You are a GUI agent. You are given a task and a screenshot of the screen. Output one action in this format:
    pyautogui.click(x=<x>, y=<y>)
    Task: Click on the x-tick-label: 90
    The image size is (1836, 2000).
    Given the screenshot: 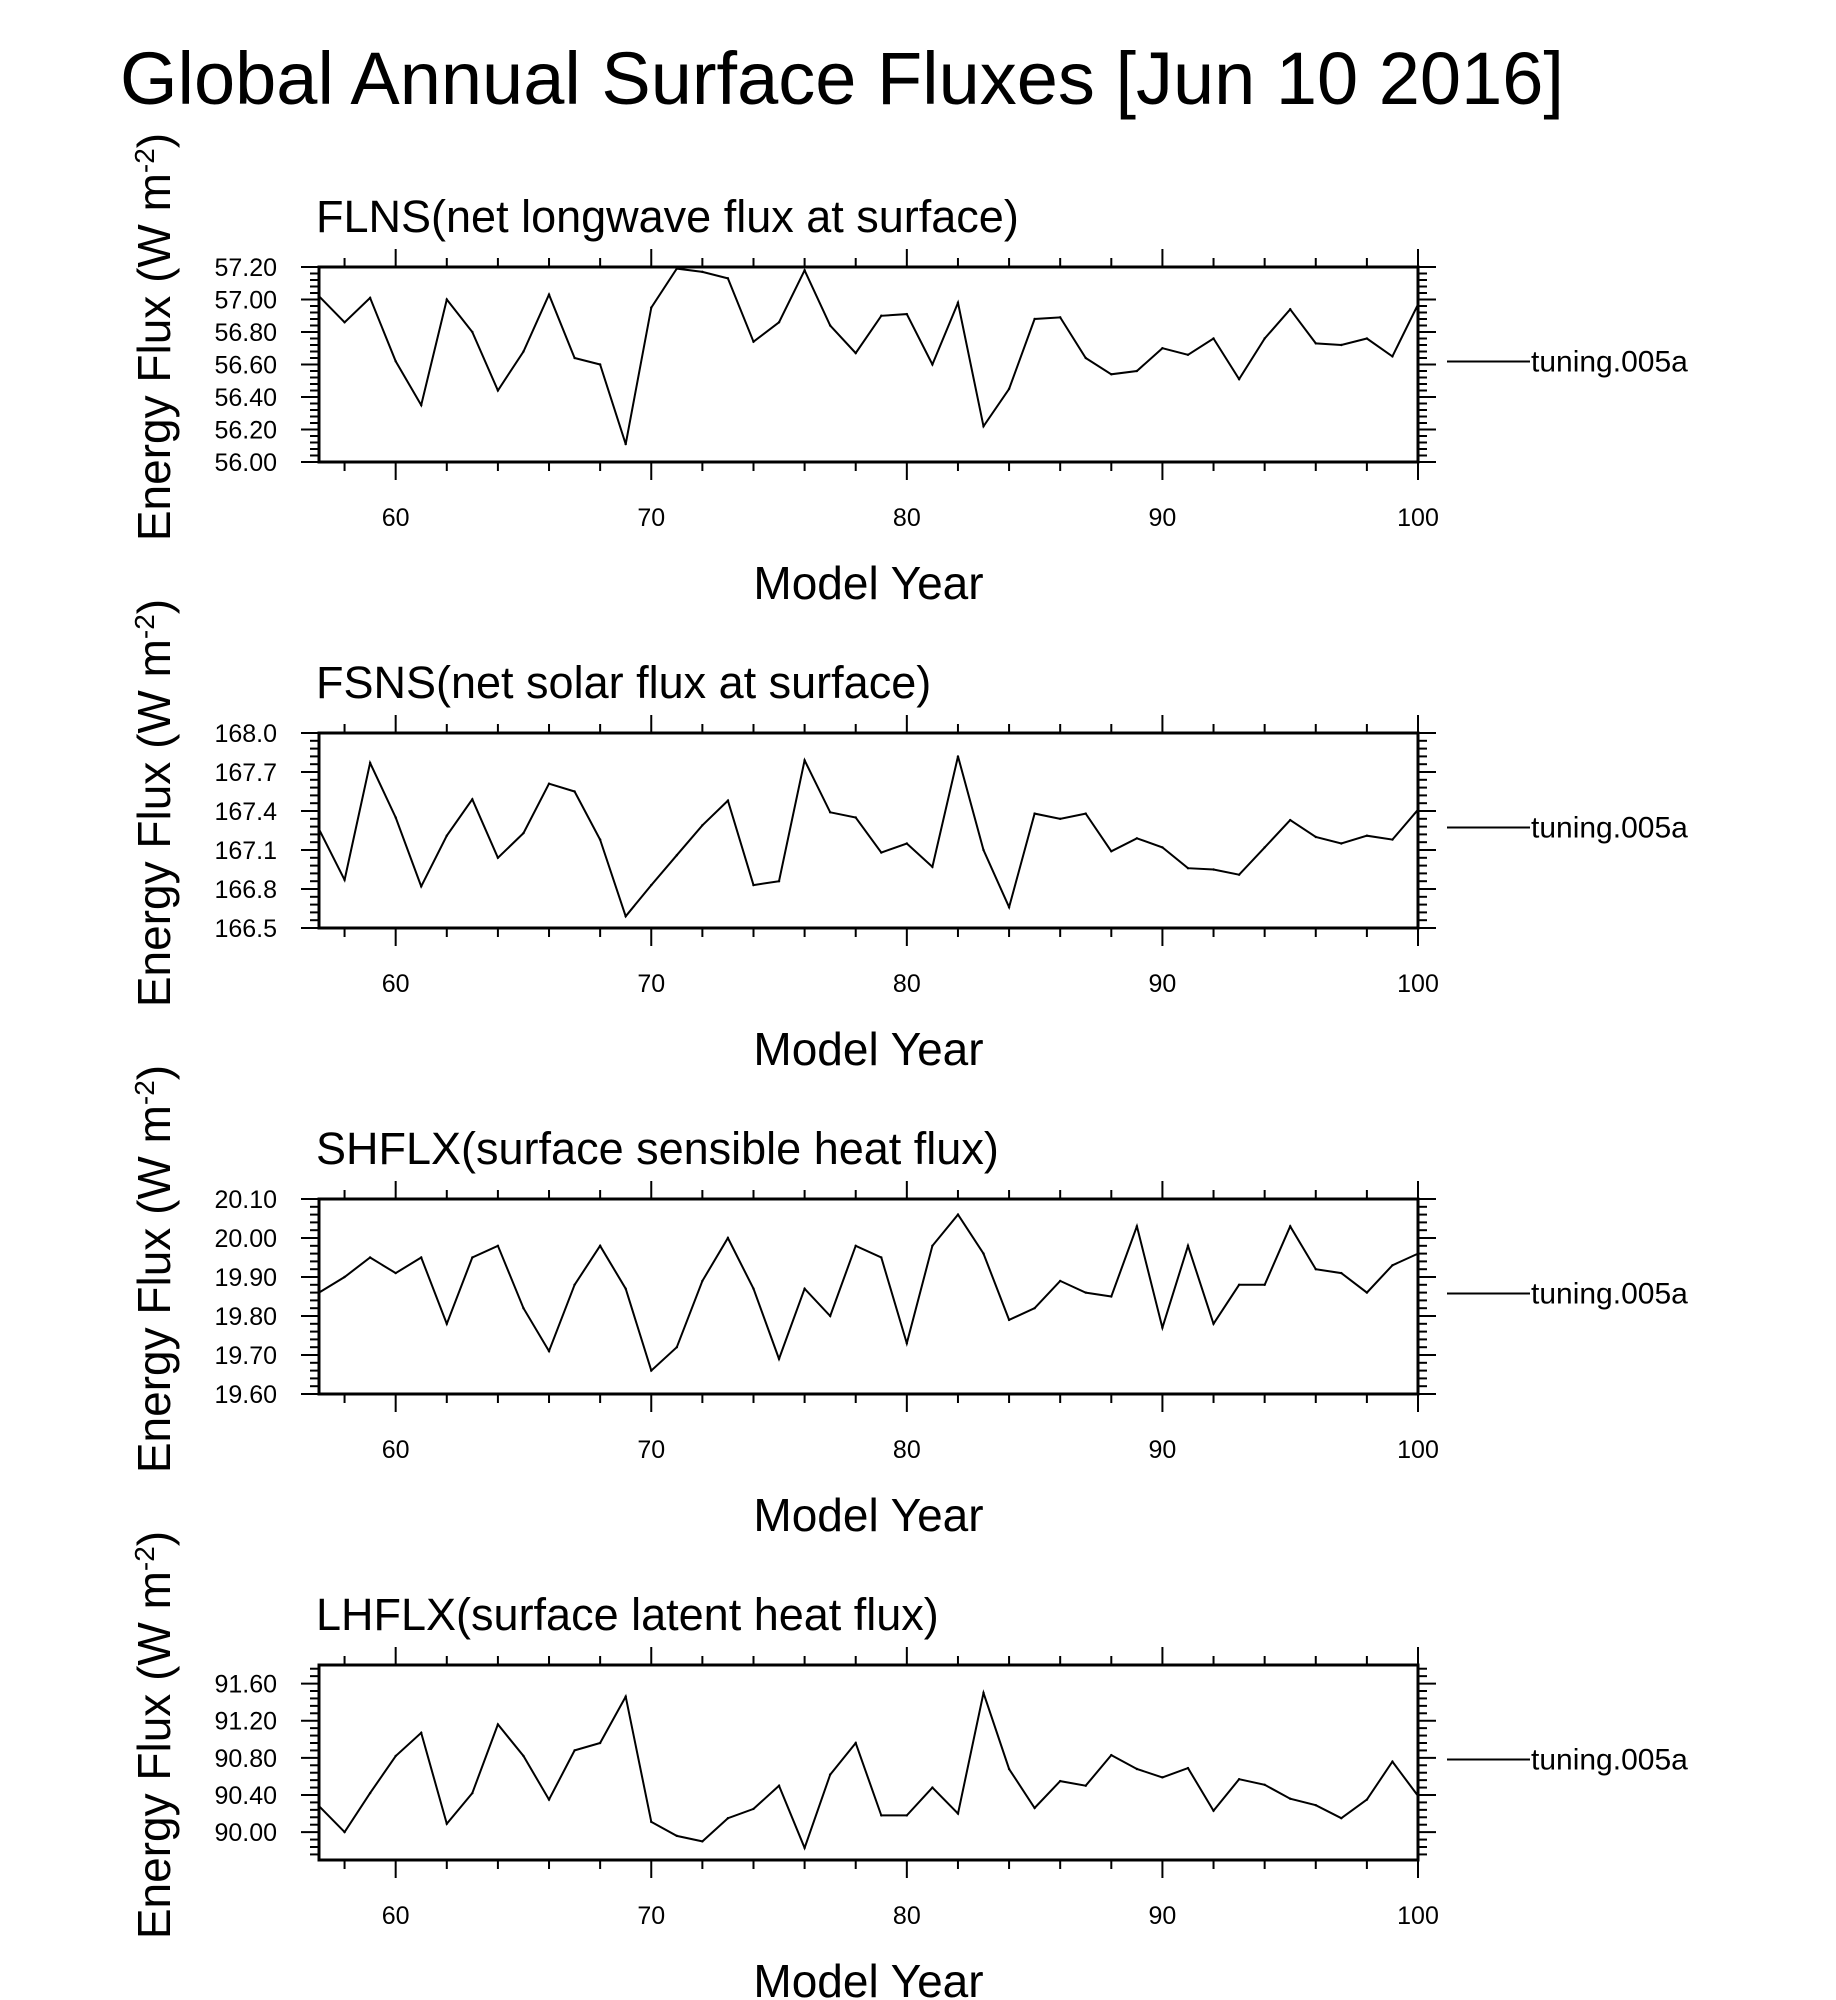 What is the action you would take?
    pyautogui.click(x=1163, y=1450)
    